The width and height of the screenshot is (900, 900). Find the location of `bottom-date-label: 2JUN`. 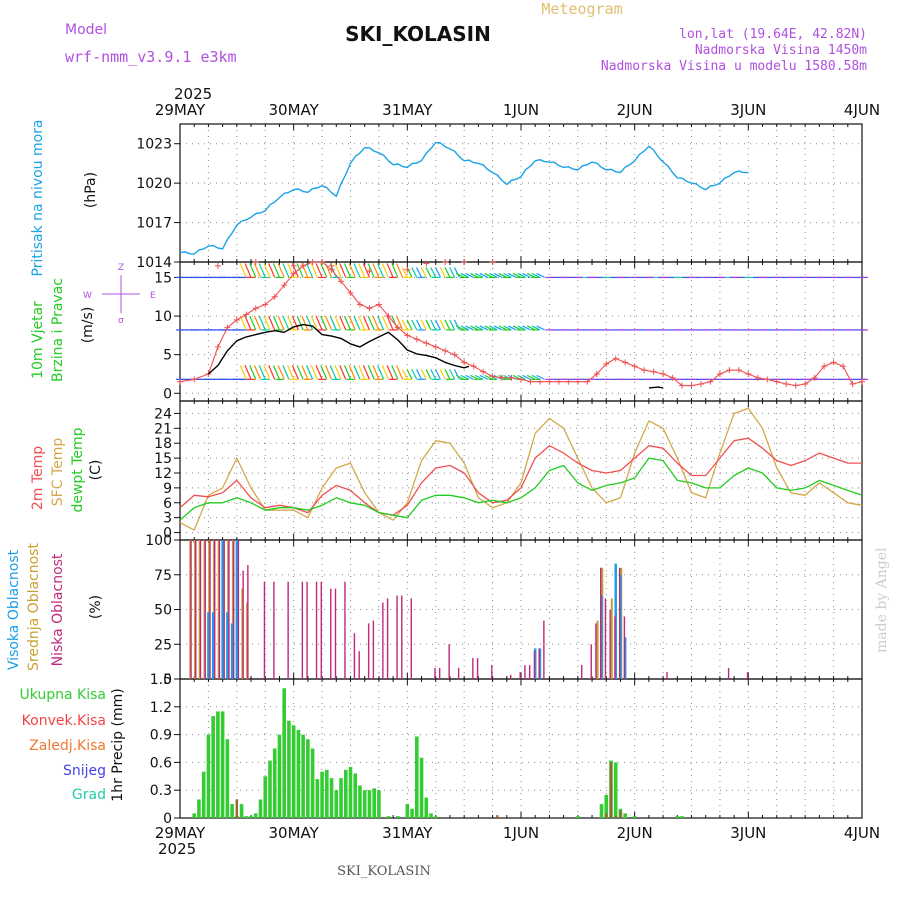

bottom-date-label: 2JUN is located at coordinates (635, 833).